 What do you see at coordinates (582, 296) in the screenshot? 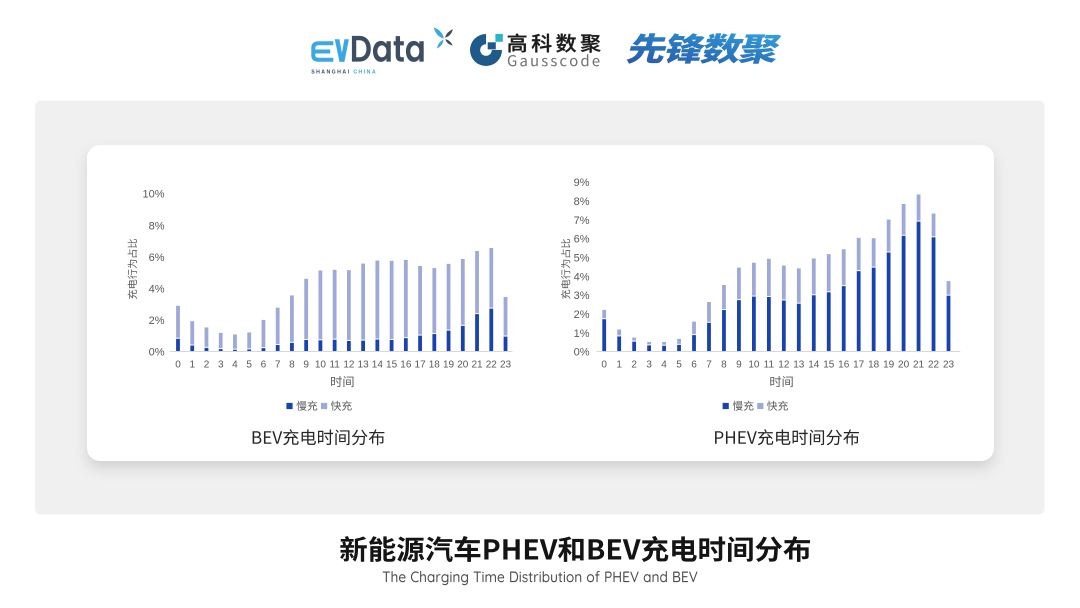
I see `svg-text: 3%` at bounding box center [582, 296].